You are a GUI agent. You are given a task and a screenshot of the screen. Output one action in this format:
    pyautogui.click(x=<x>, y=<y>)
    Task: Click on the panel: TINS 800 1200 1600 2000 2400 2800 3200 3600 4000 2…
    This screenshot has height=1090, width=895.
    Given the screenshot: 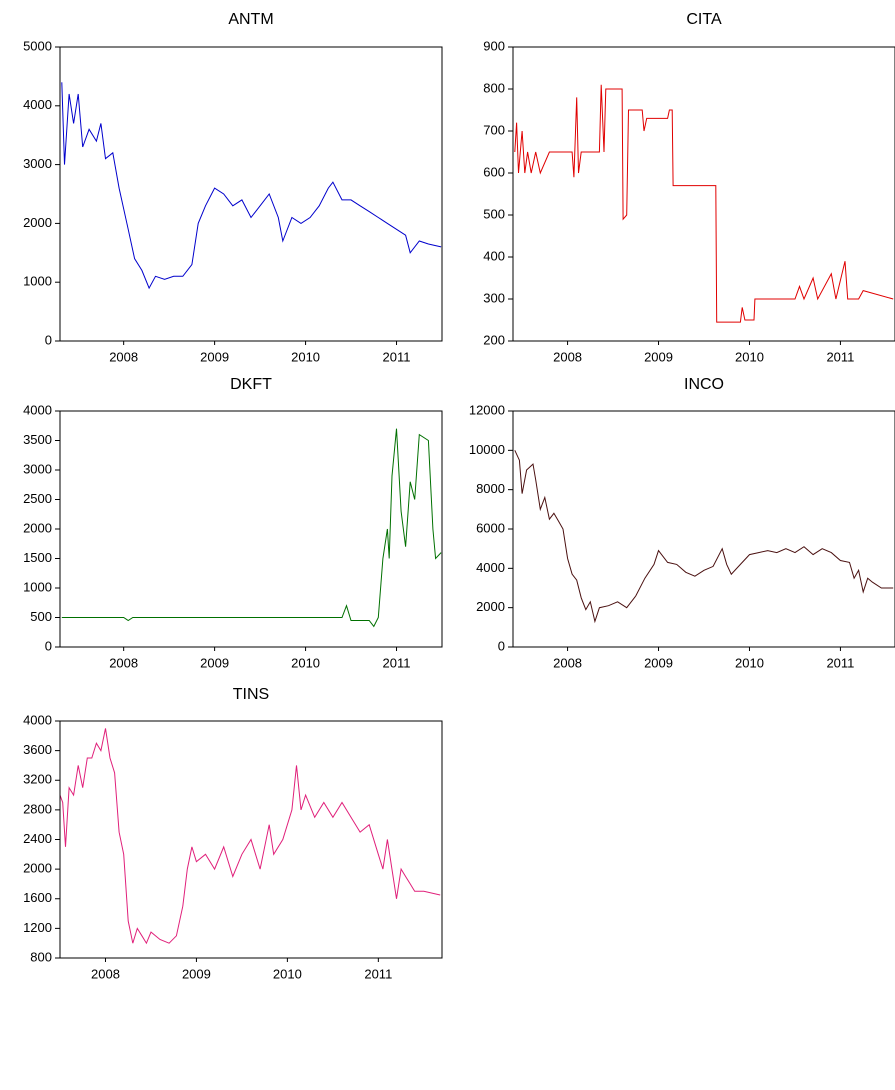 What is the action you would take?
    pyautogui.click(x=233, y=833)
    